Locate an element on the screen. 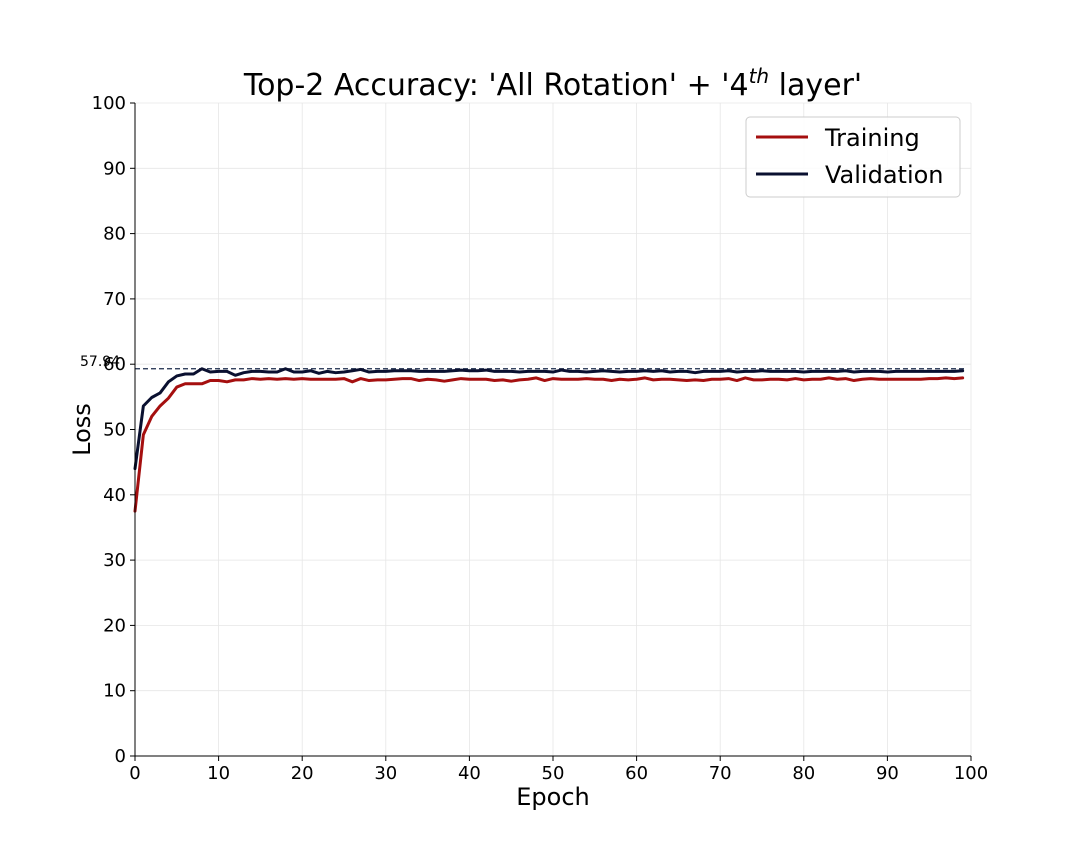  y-tick-label: 40 is located at coordinates (114, 495).